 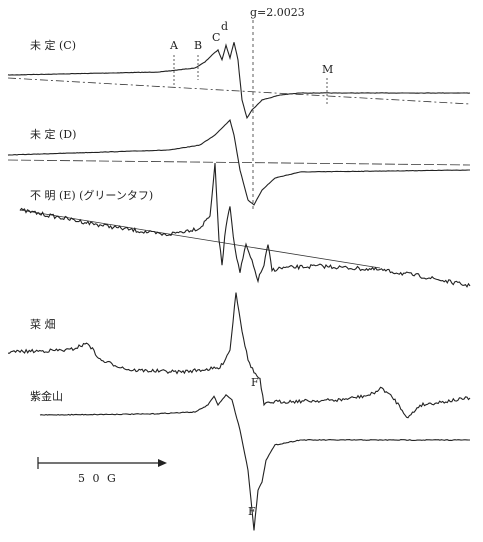 I want to click on peak-label: C, so click(x=216, y=37).